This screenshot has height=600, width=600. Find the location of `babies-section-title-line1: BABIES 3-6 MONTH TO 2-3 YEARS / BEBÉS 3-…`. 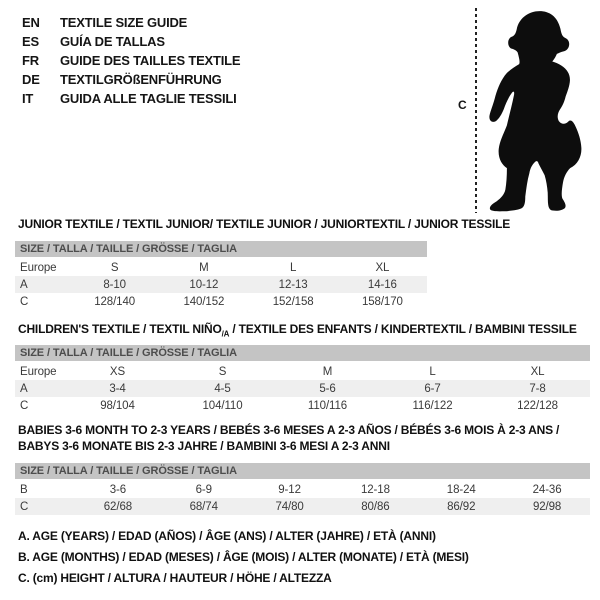

babies-section-title-line1: BABIES 3-6 MONTH TO 2-3 YEARS / BEBÉS 3-… is located at coordinates (289, 430).